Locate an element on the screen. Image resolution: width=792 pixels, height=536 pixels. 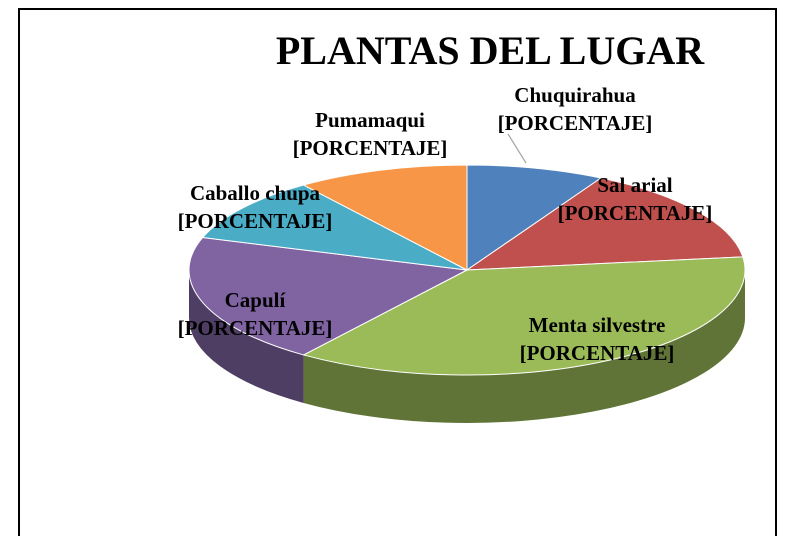
data-label: Sal arial [PORCENTAJE] is located at coordinates (635, 199).